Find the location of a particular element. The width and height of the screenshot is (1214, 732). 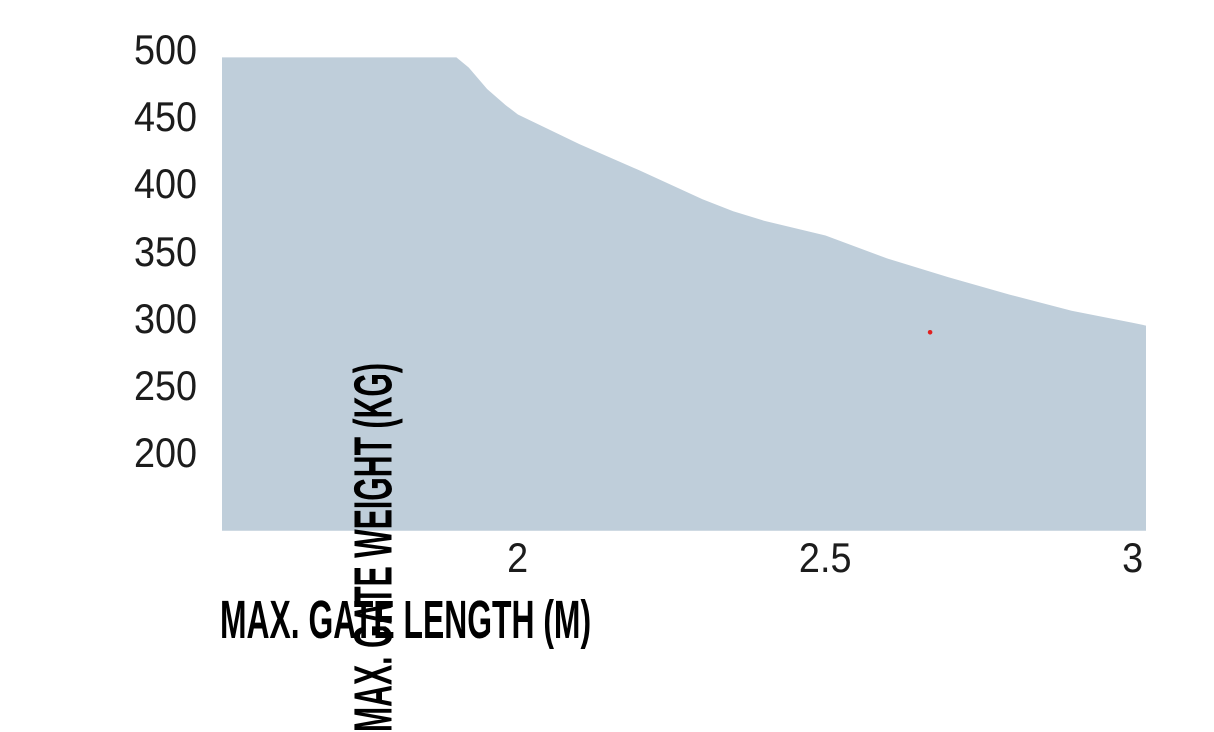

y-tick-label-text: 400 is located at coordinates (165, 184).